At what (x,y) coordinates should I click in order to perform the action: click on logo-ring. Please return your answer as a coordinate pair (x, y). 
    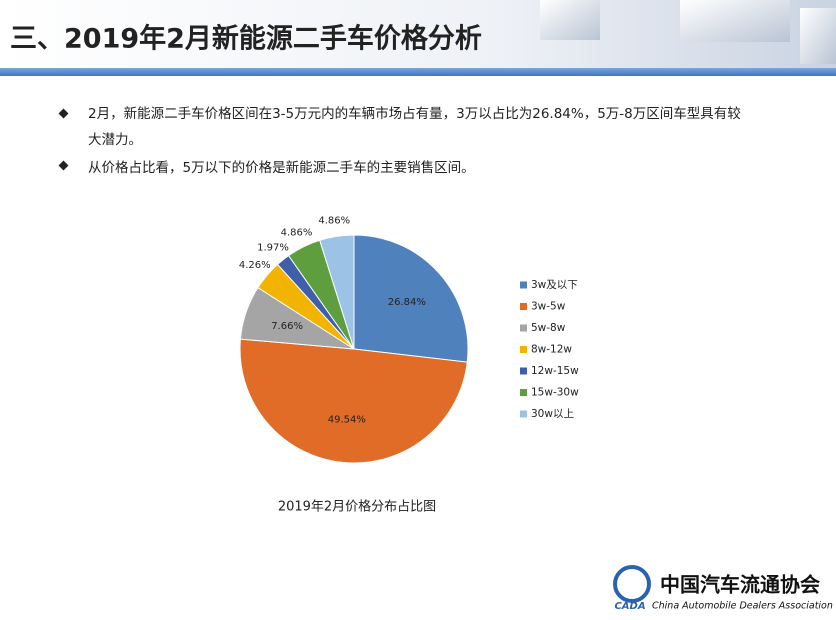
    Looking at the image, I should click on (632, 584).